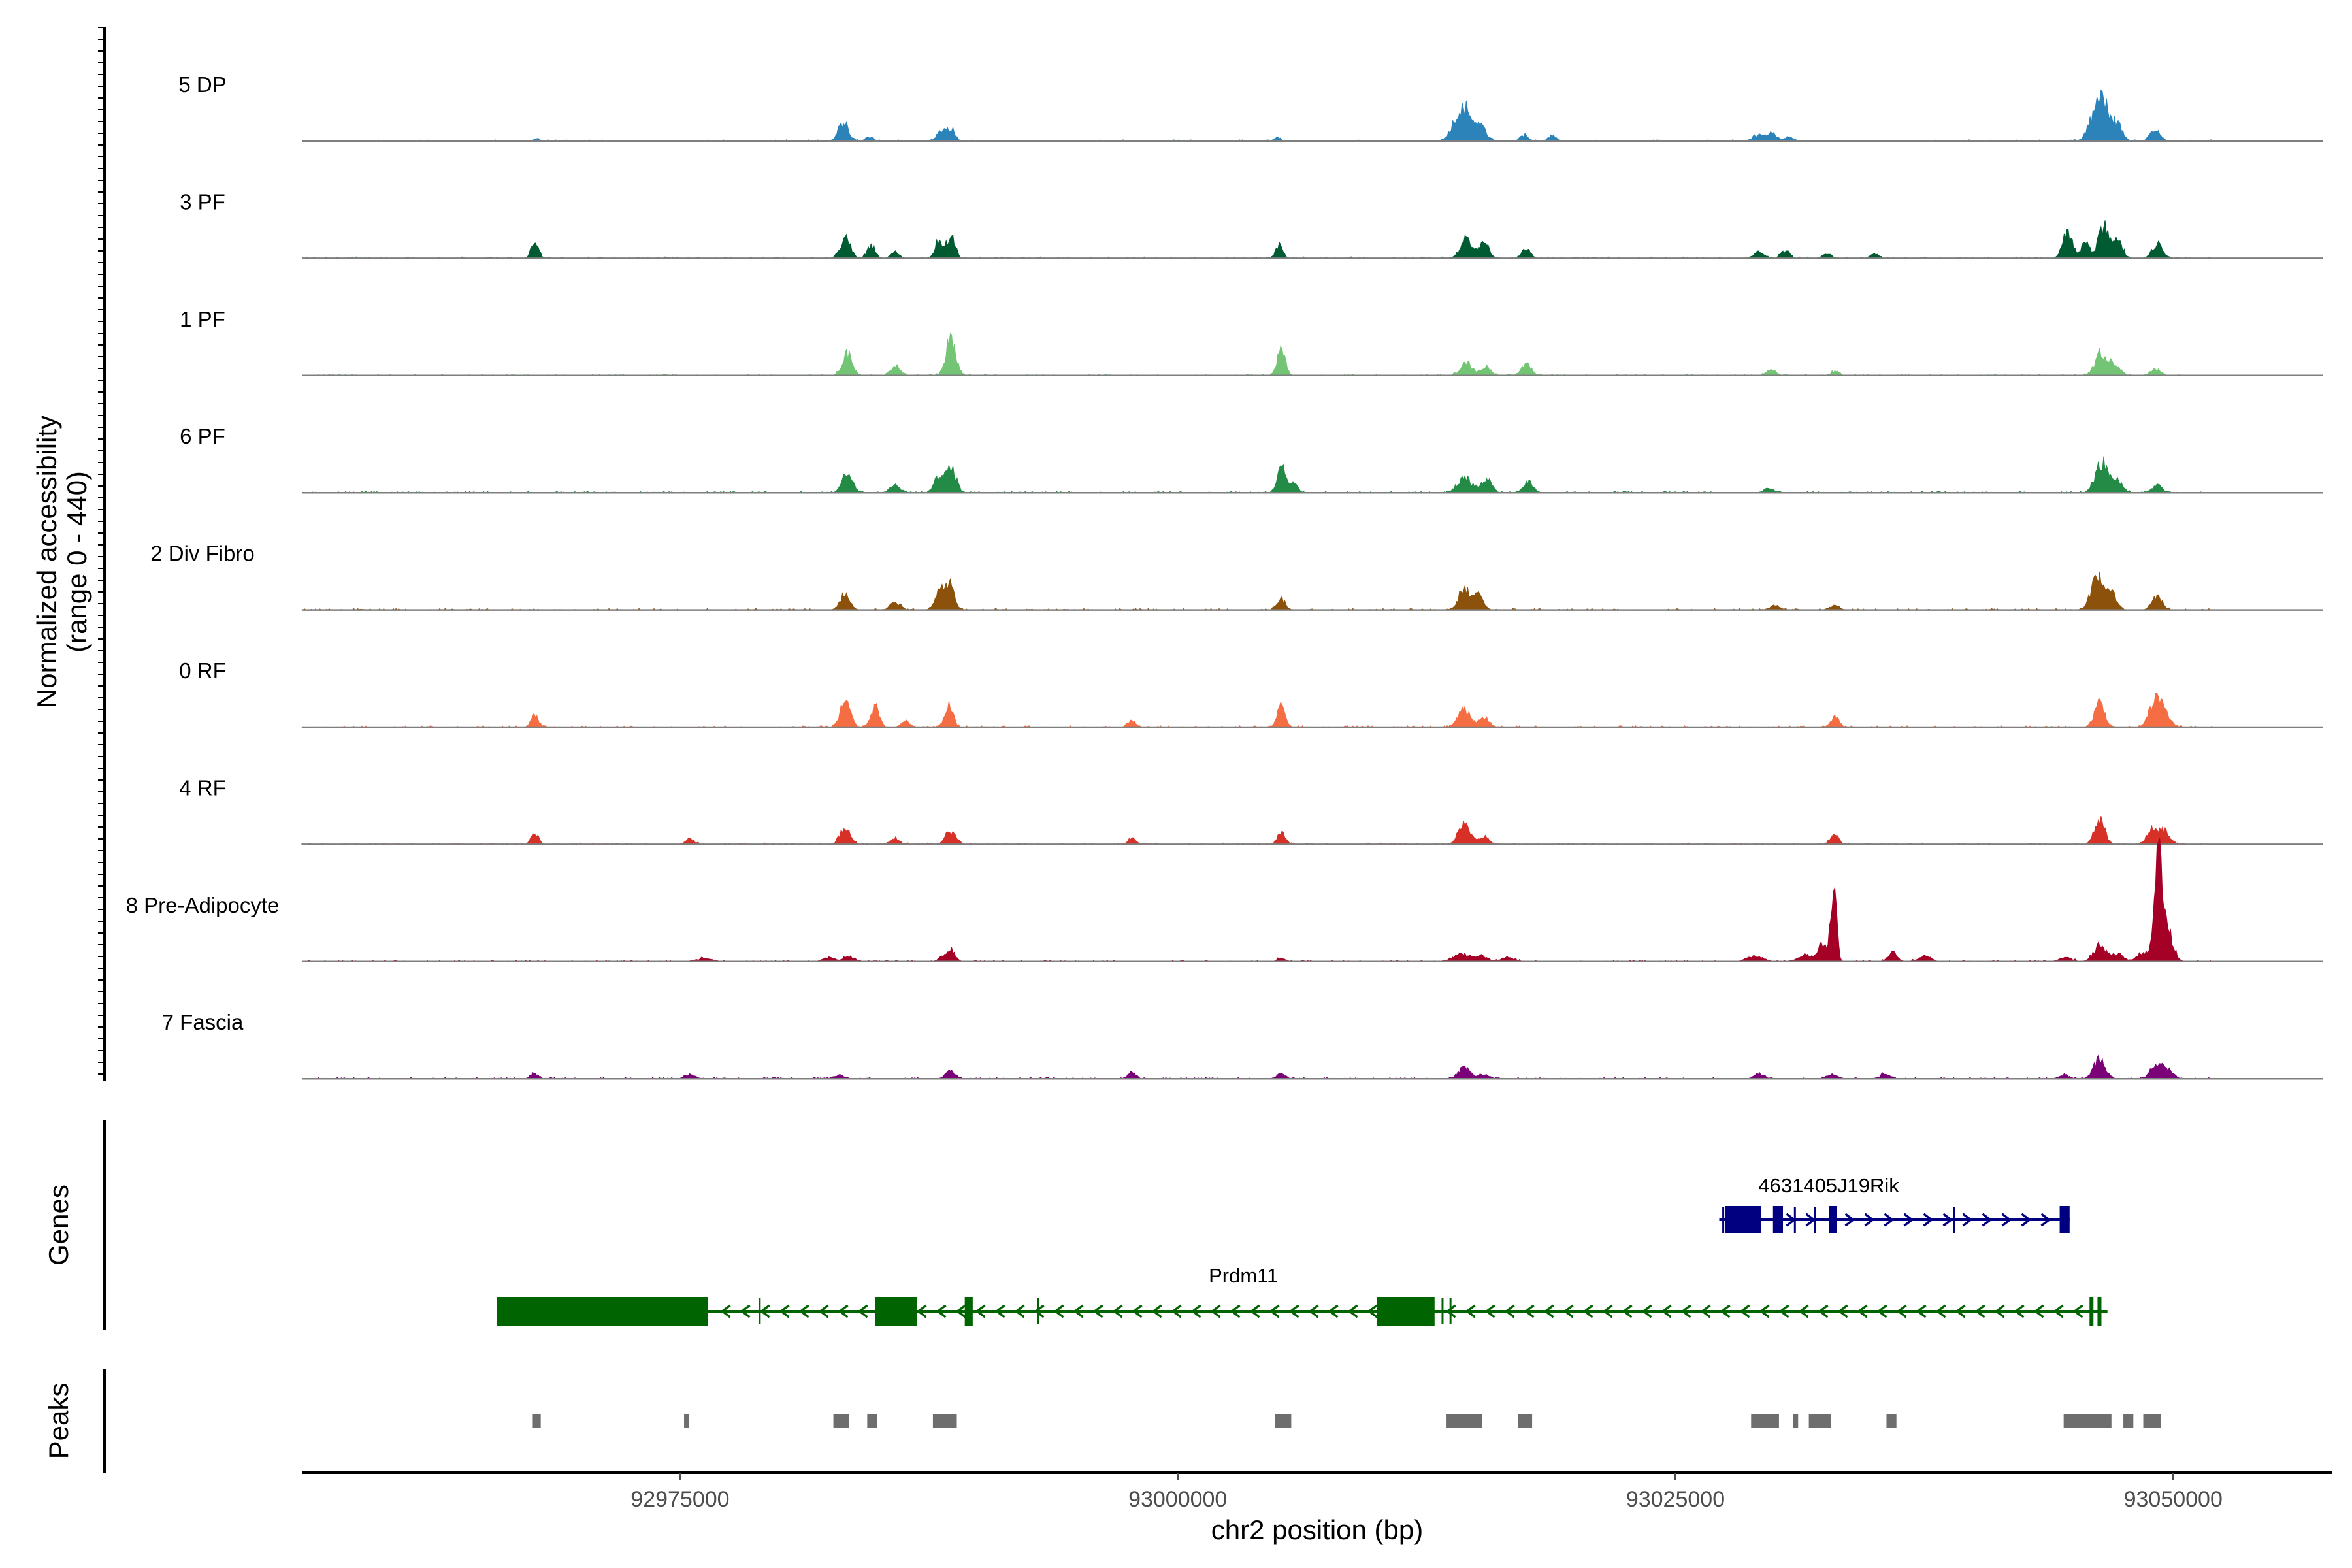 The image size is (2352, 1568). I want to click on track-label: 4 RF, so click(202, 788).